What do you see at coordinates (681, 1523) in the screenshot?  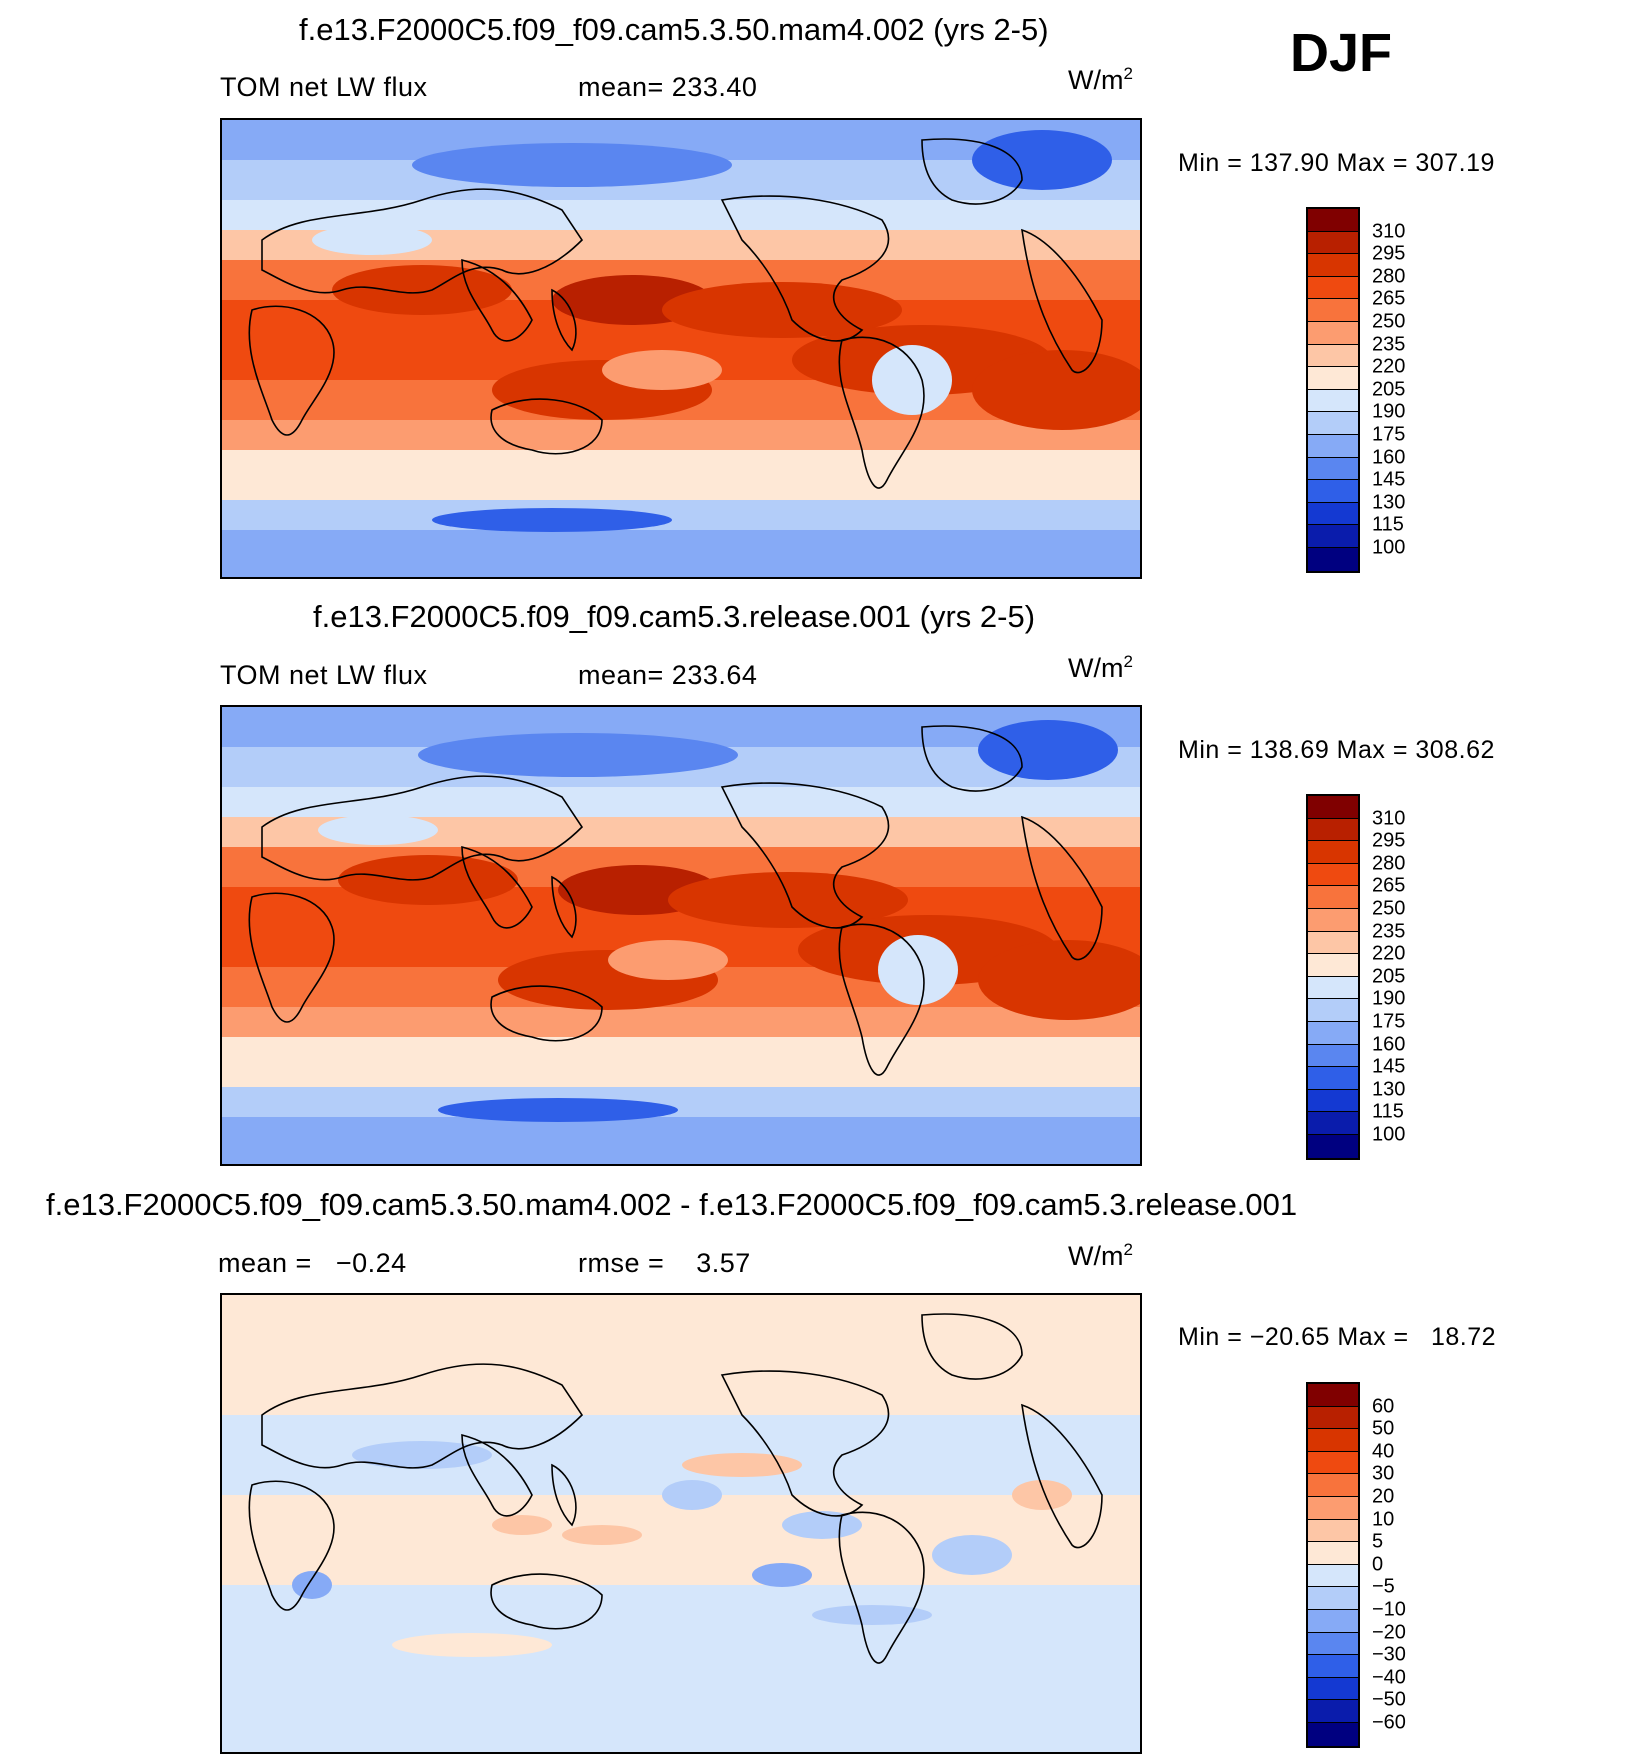 I see `panel-3-map` at bounding box center [681, 1523].